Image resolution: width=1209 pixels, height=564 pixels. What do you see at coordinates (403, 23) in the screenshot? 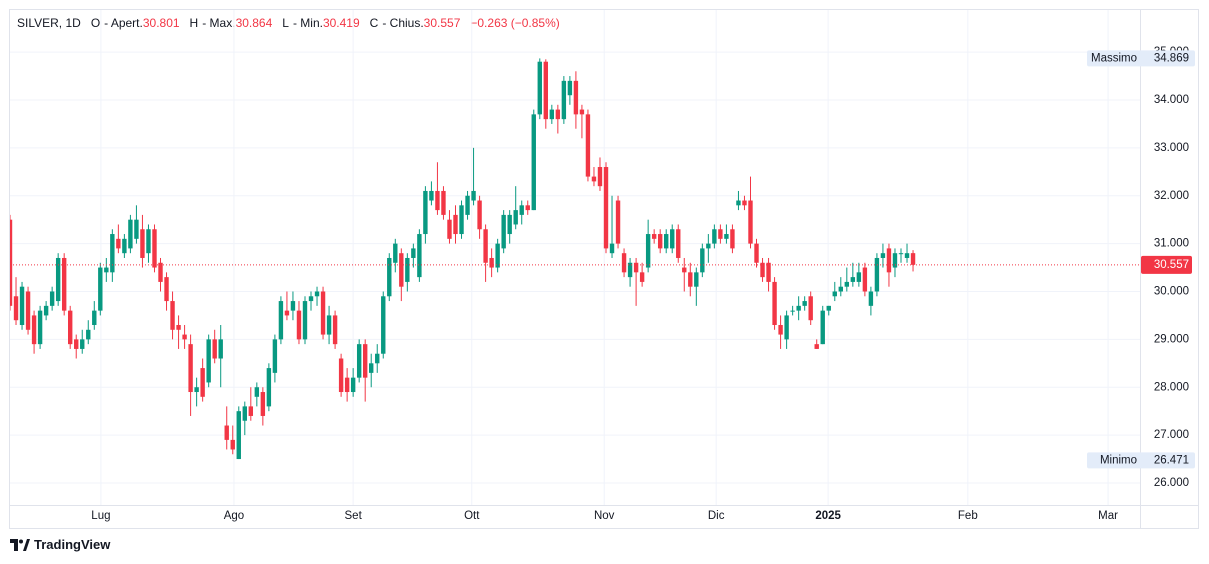
I see `close-label: - Chius.` at bounding box center [403, 23].